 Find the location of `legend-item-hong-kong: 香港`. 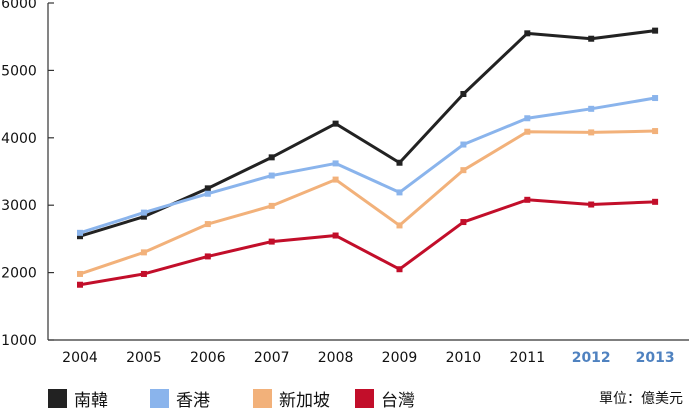

legend-item-hong-kong: 香港 is located at coordinates (180, 398).